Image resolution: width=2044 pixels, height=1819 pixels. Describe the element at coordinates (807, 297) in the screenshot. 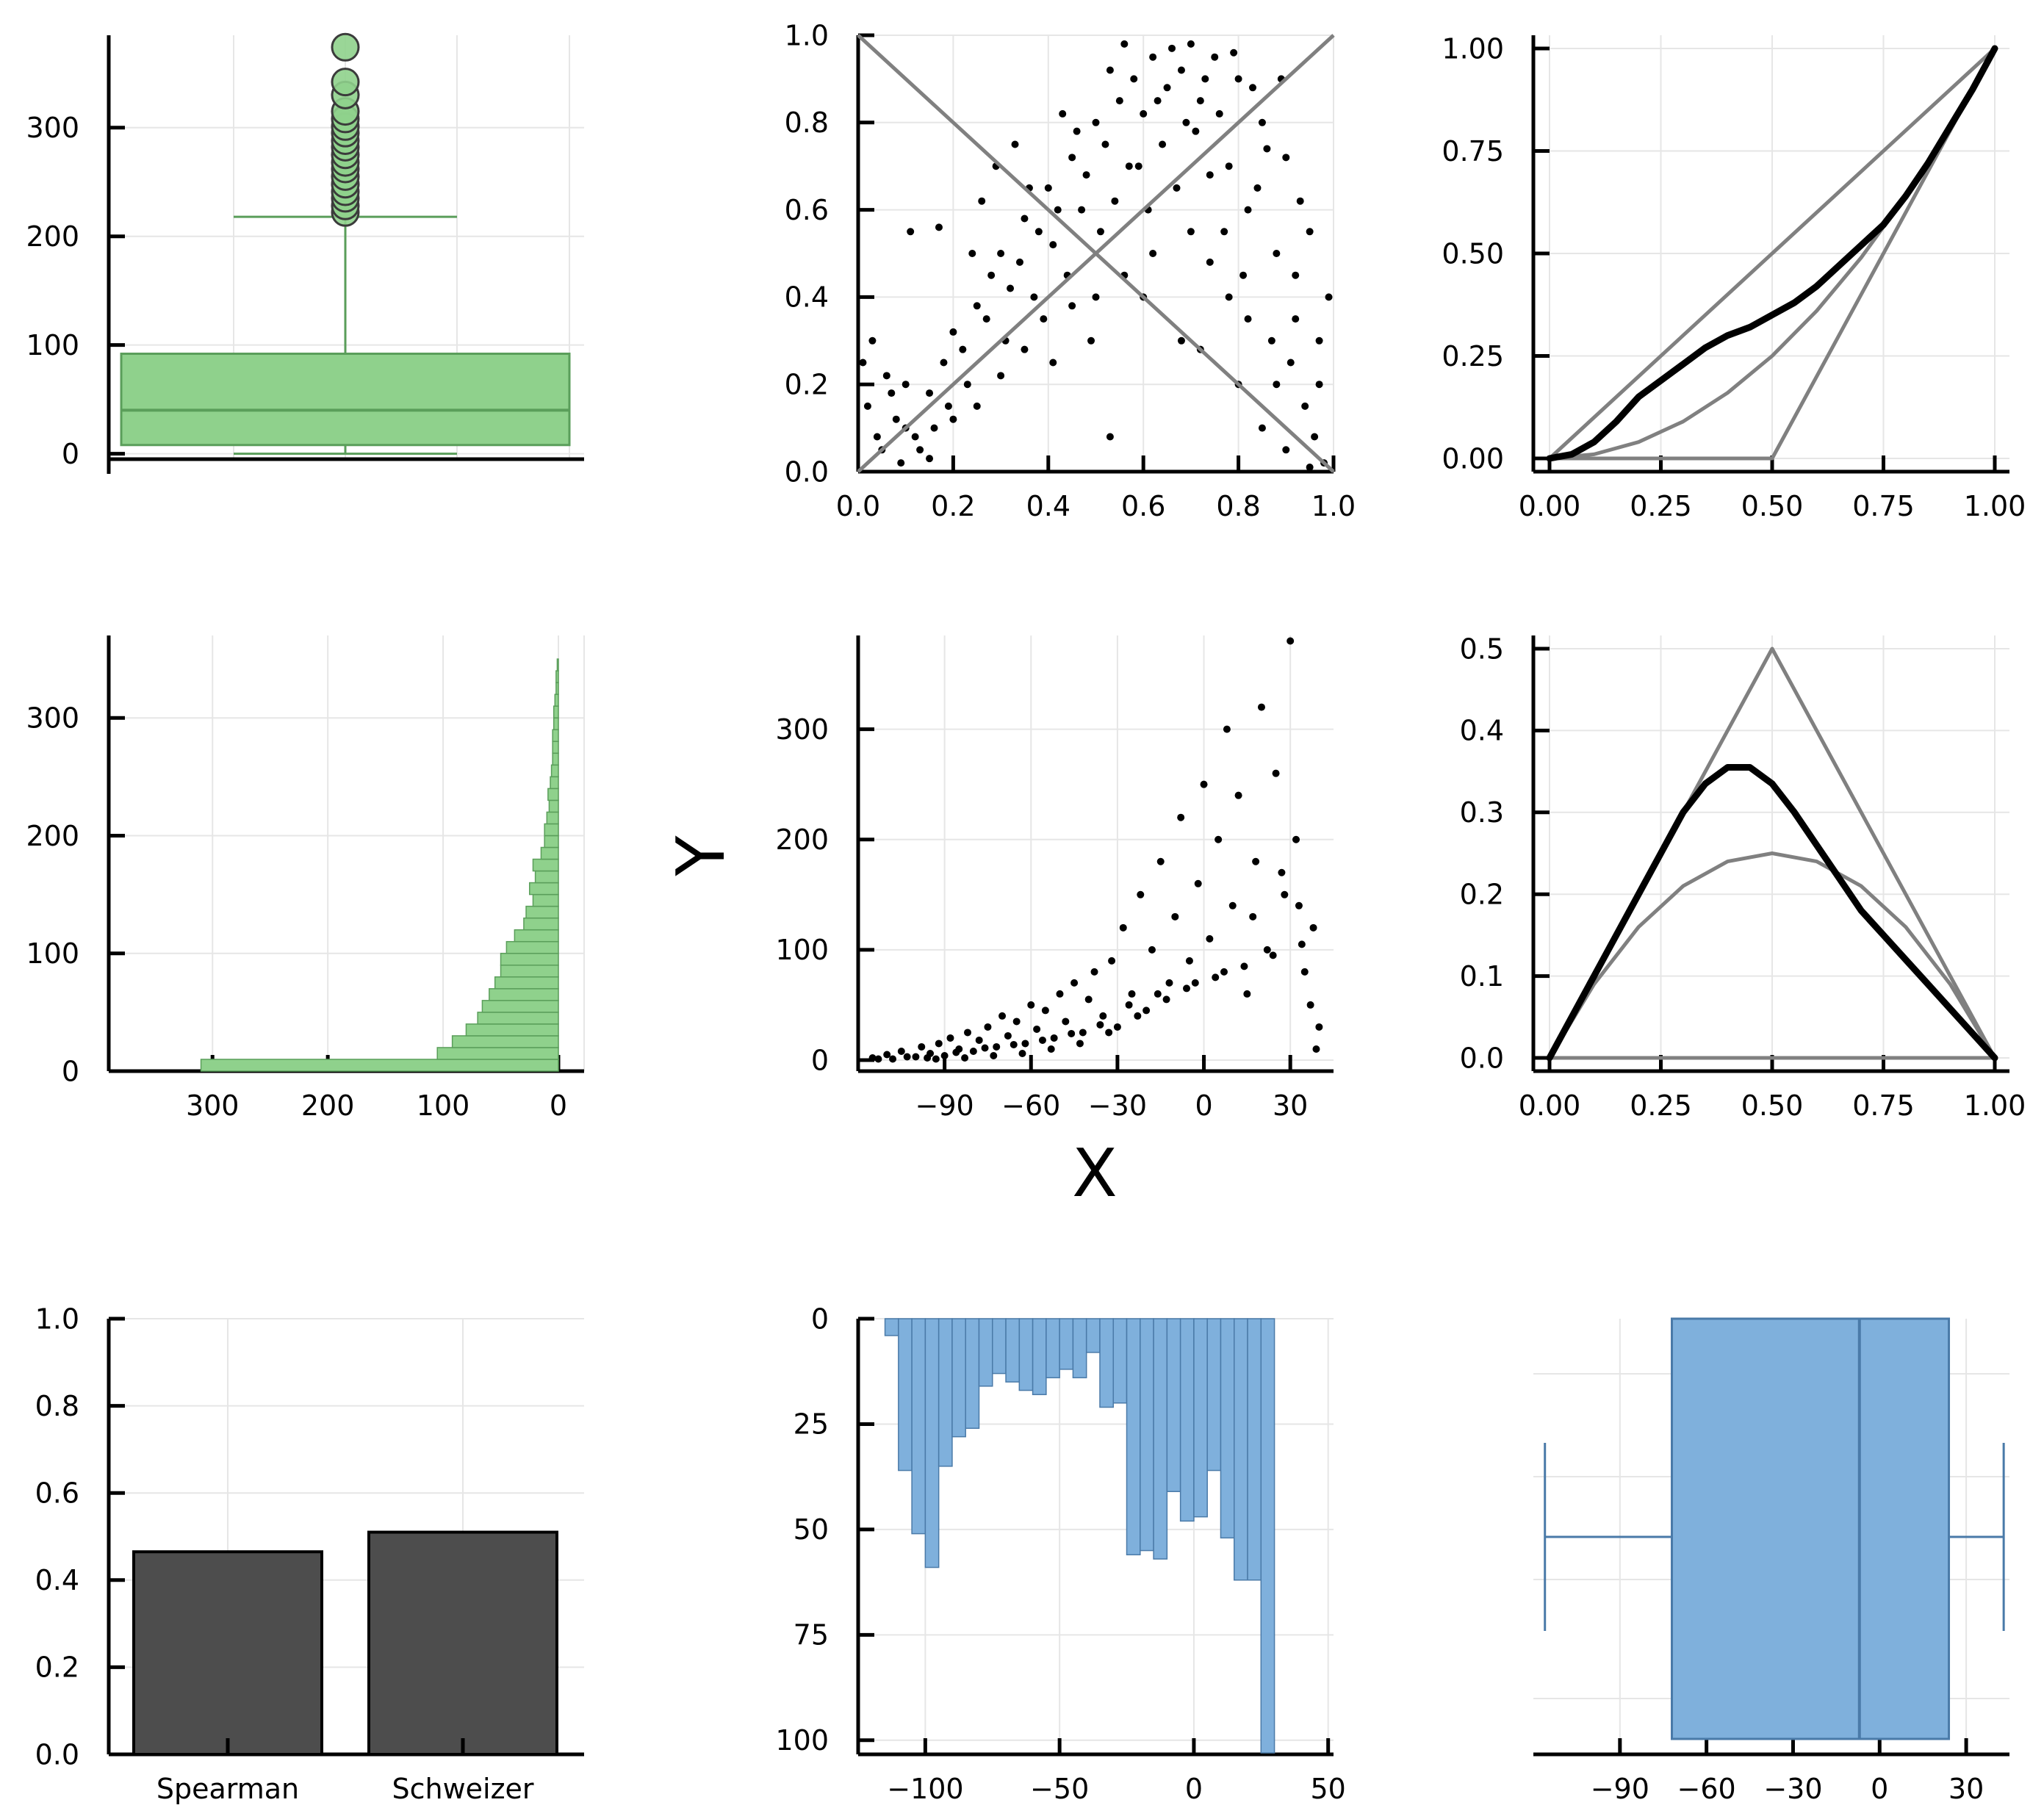

I see `y-tick-label: 0.4` at that location.